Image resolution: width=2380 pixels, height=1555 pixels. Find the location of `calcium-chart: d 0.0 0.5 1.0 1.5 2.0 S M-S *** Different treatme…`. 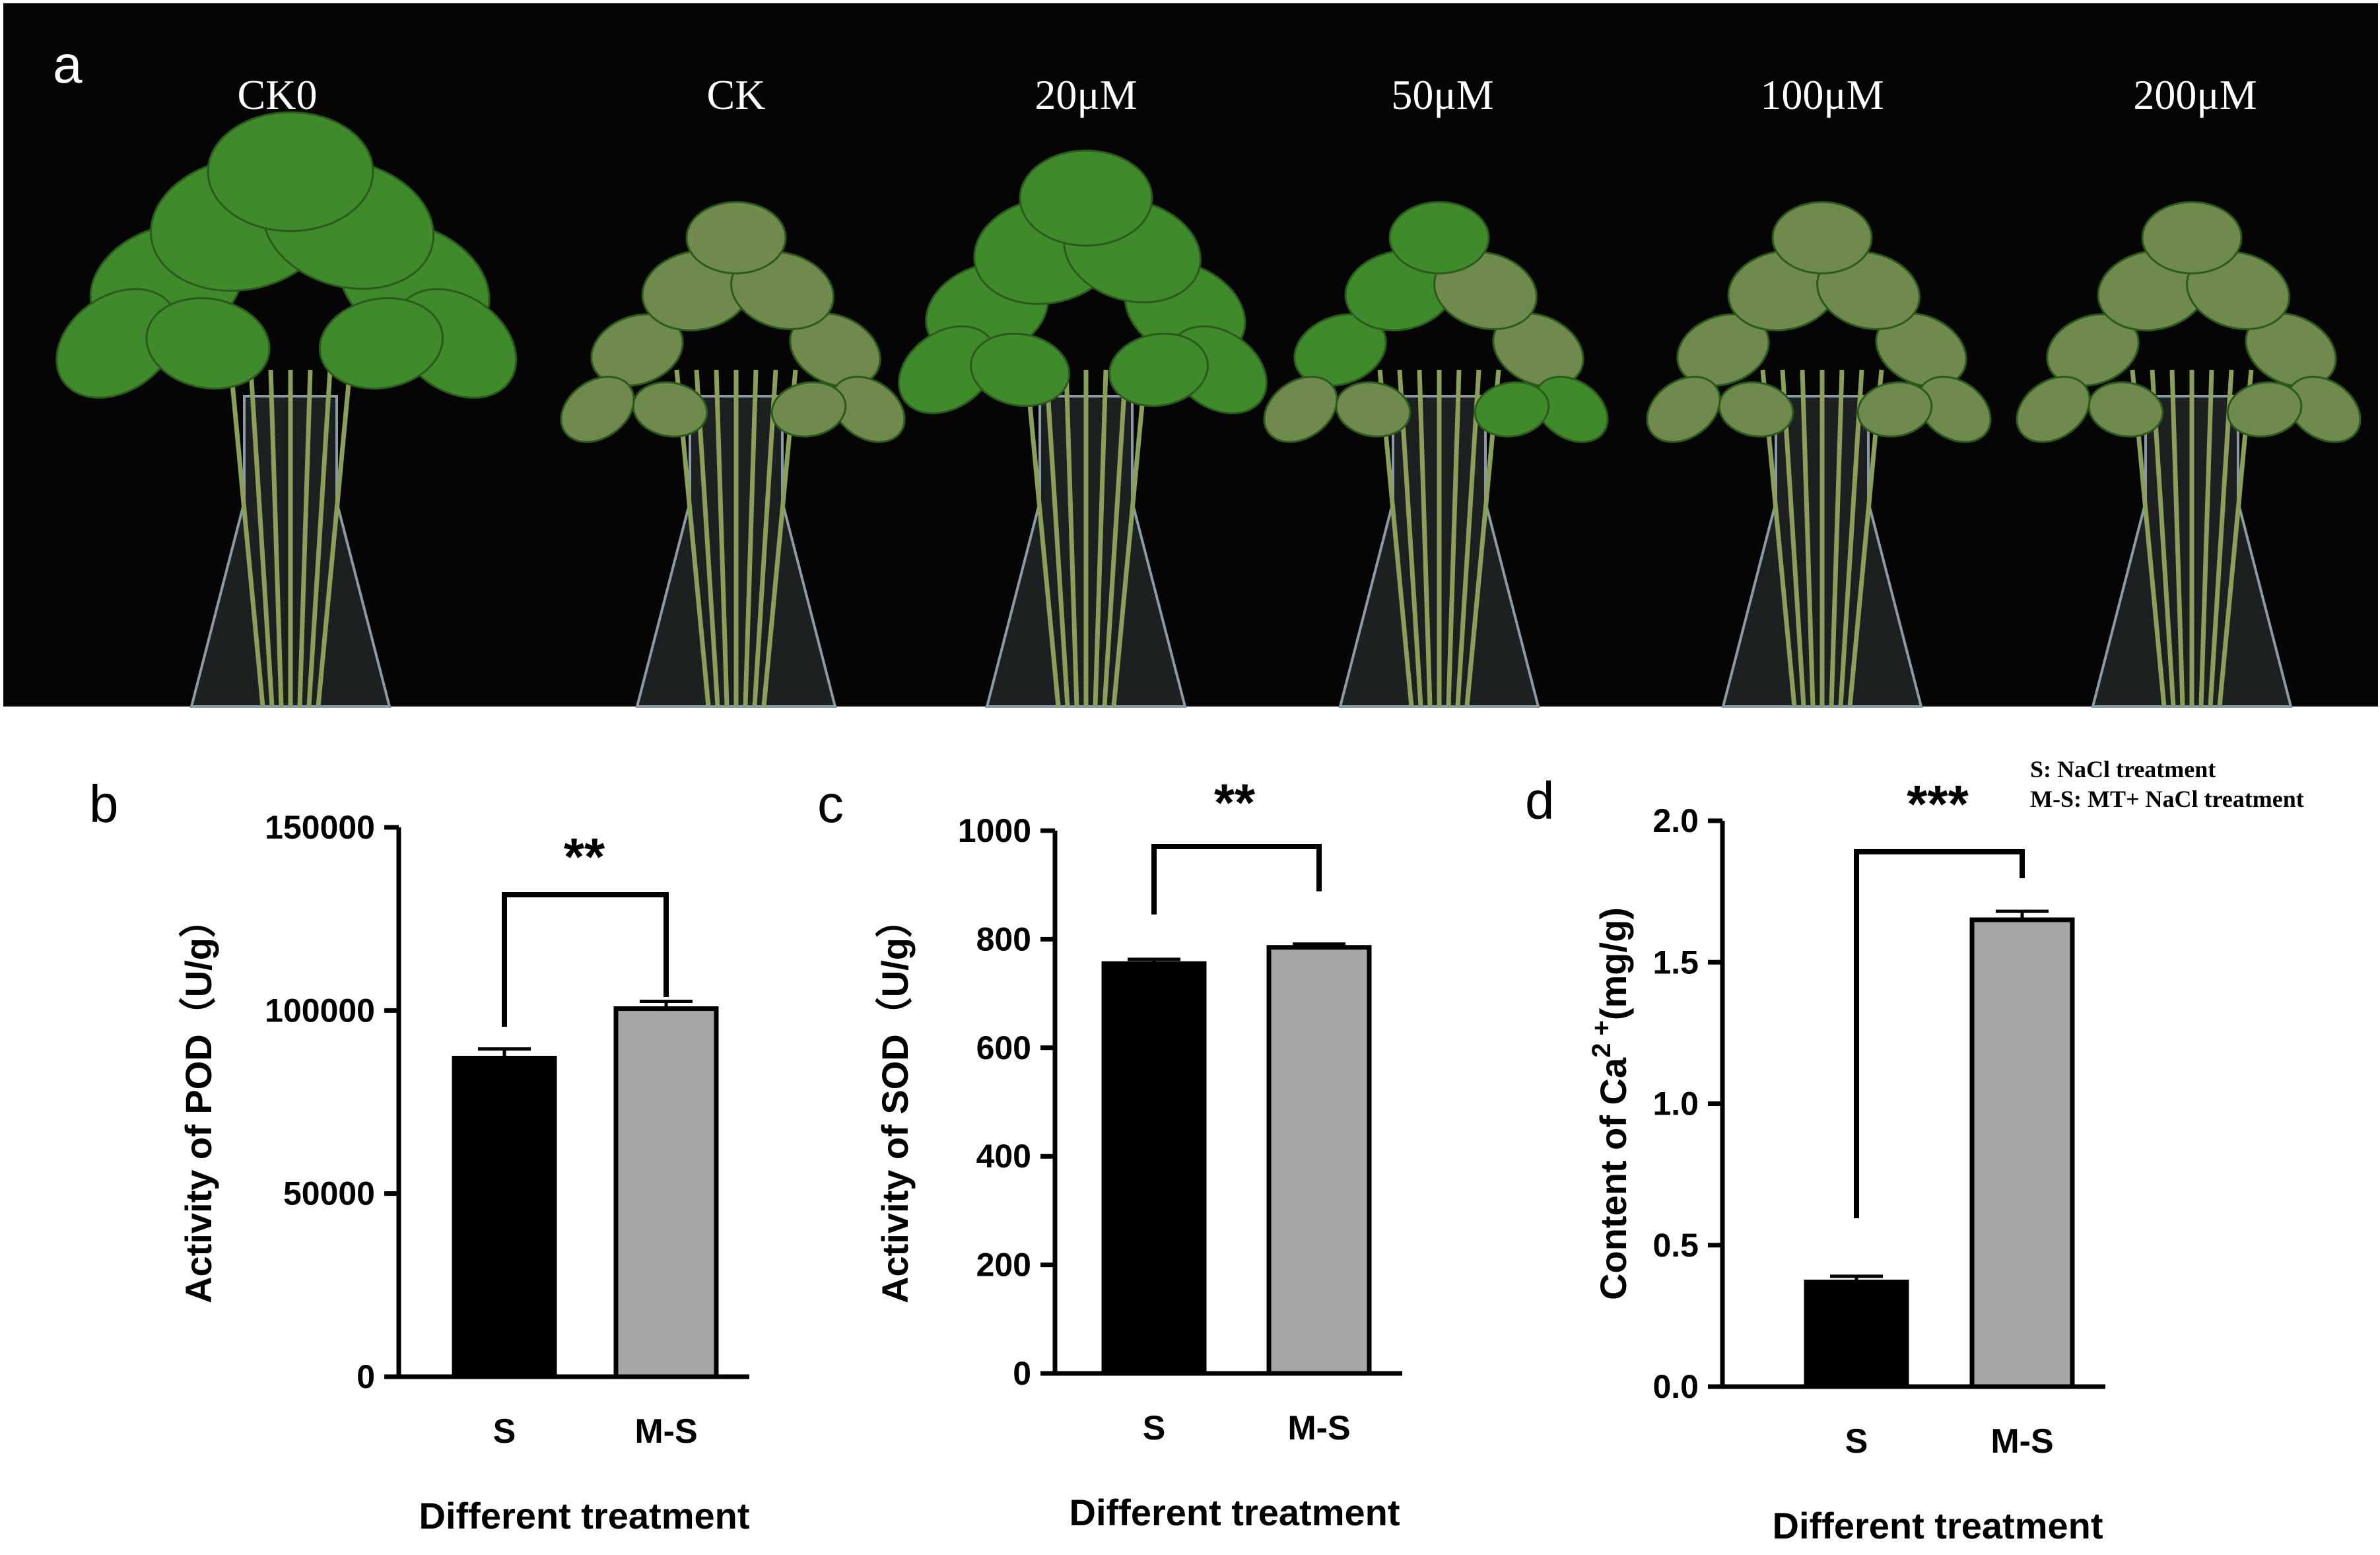

calcium-chart: d 0.0 0.5 1.0 1.5 2.0 S M-S *** Different treatme… is located at coordinates (1815, 1158).